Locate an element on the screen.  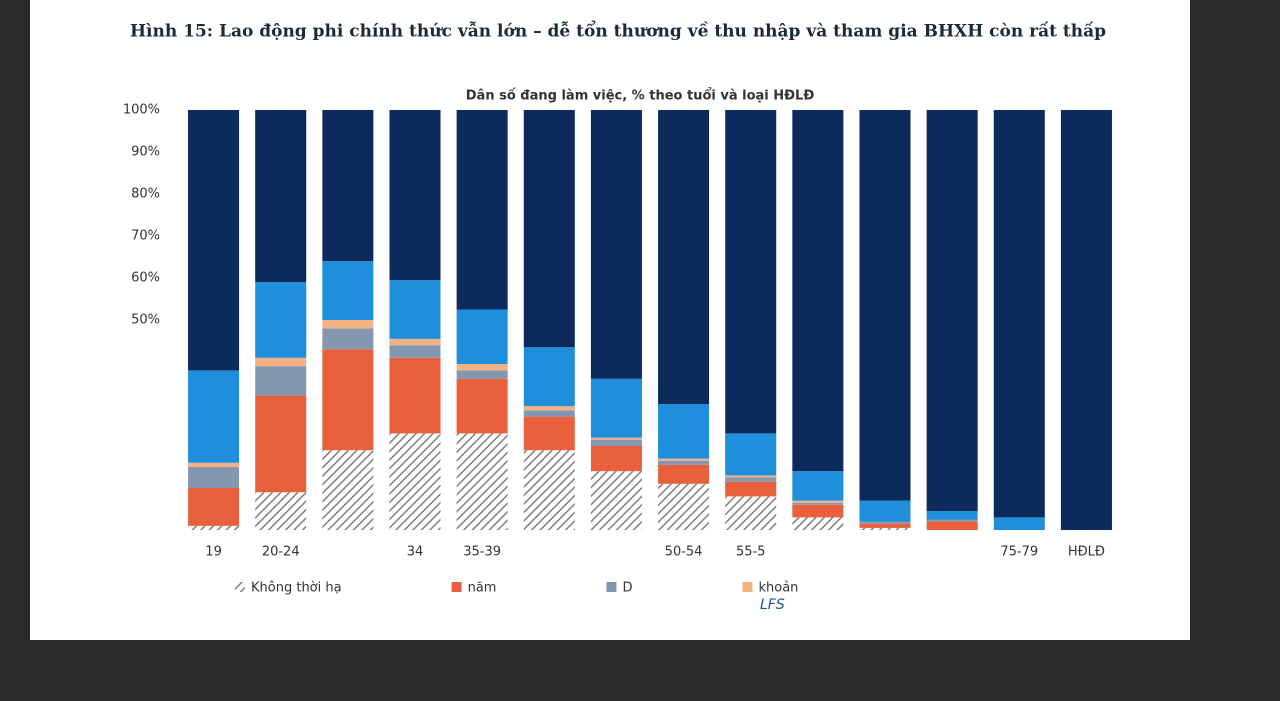
y-tick-label: 70% is located at coordinates (145, 236).